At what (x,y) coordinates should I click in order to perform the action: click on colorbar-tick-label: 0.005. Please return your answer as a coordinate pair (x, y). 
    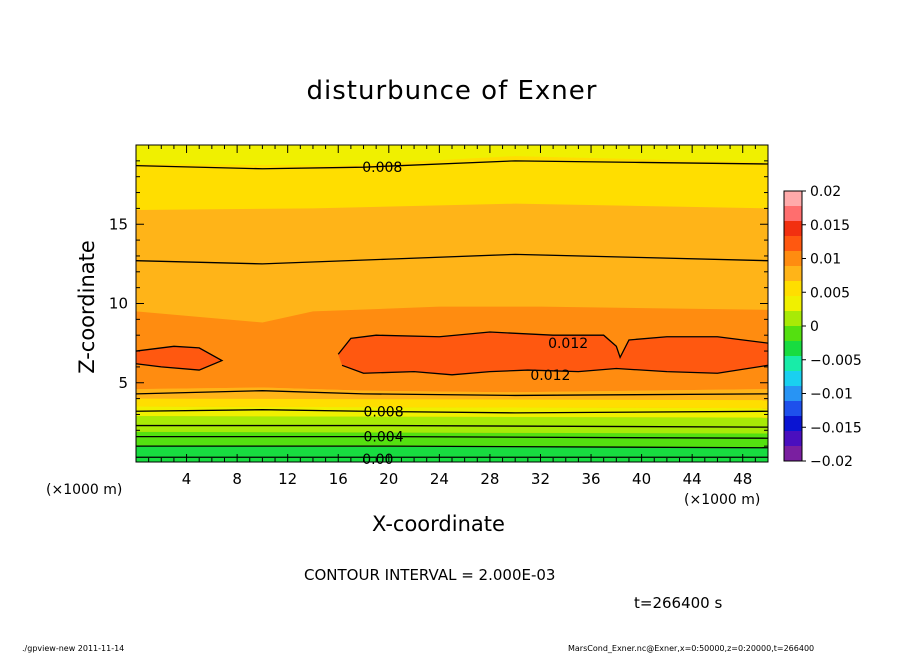
    Looking at the image, I should click on (830, 293).